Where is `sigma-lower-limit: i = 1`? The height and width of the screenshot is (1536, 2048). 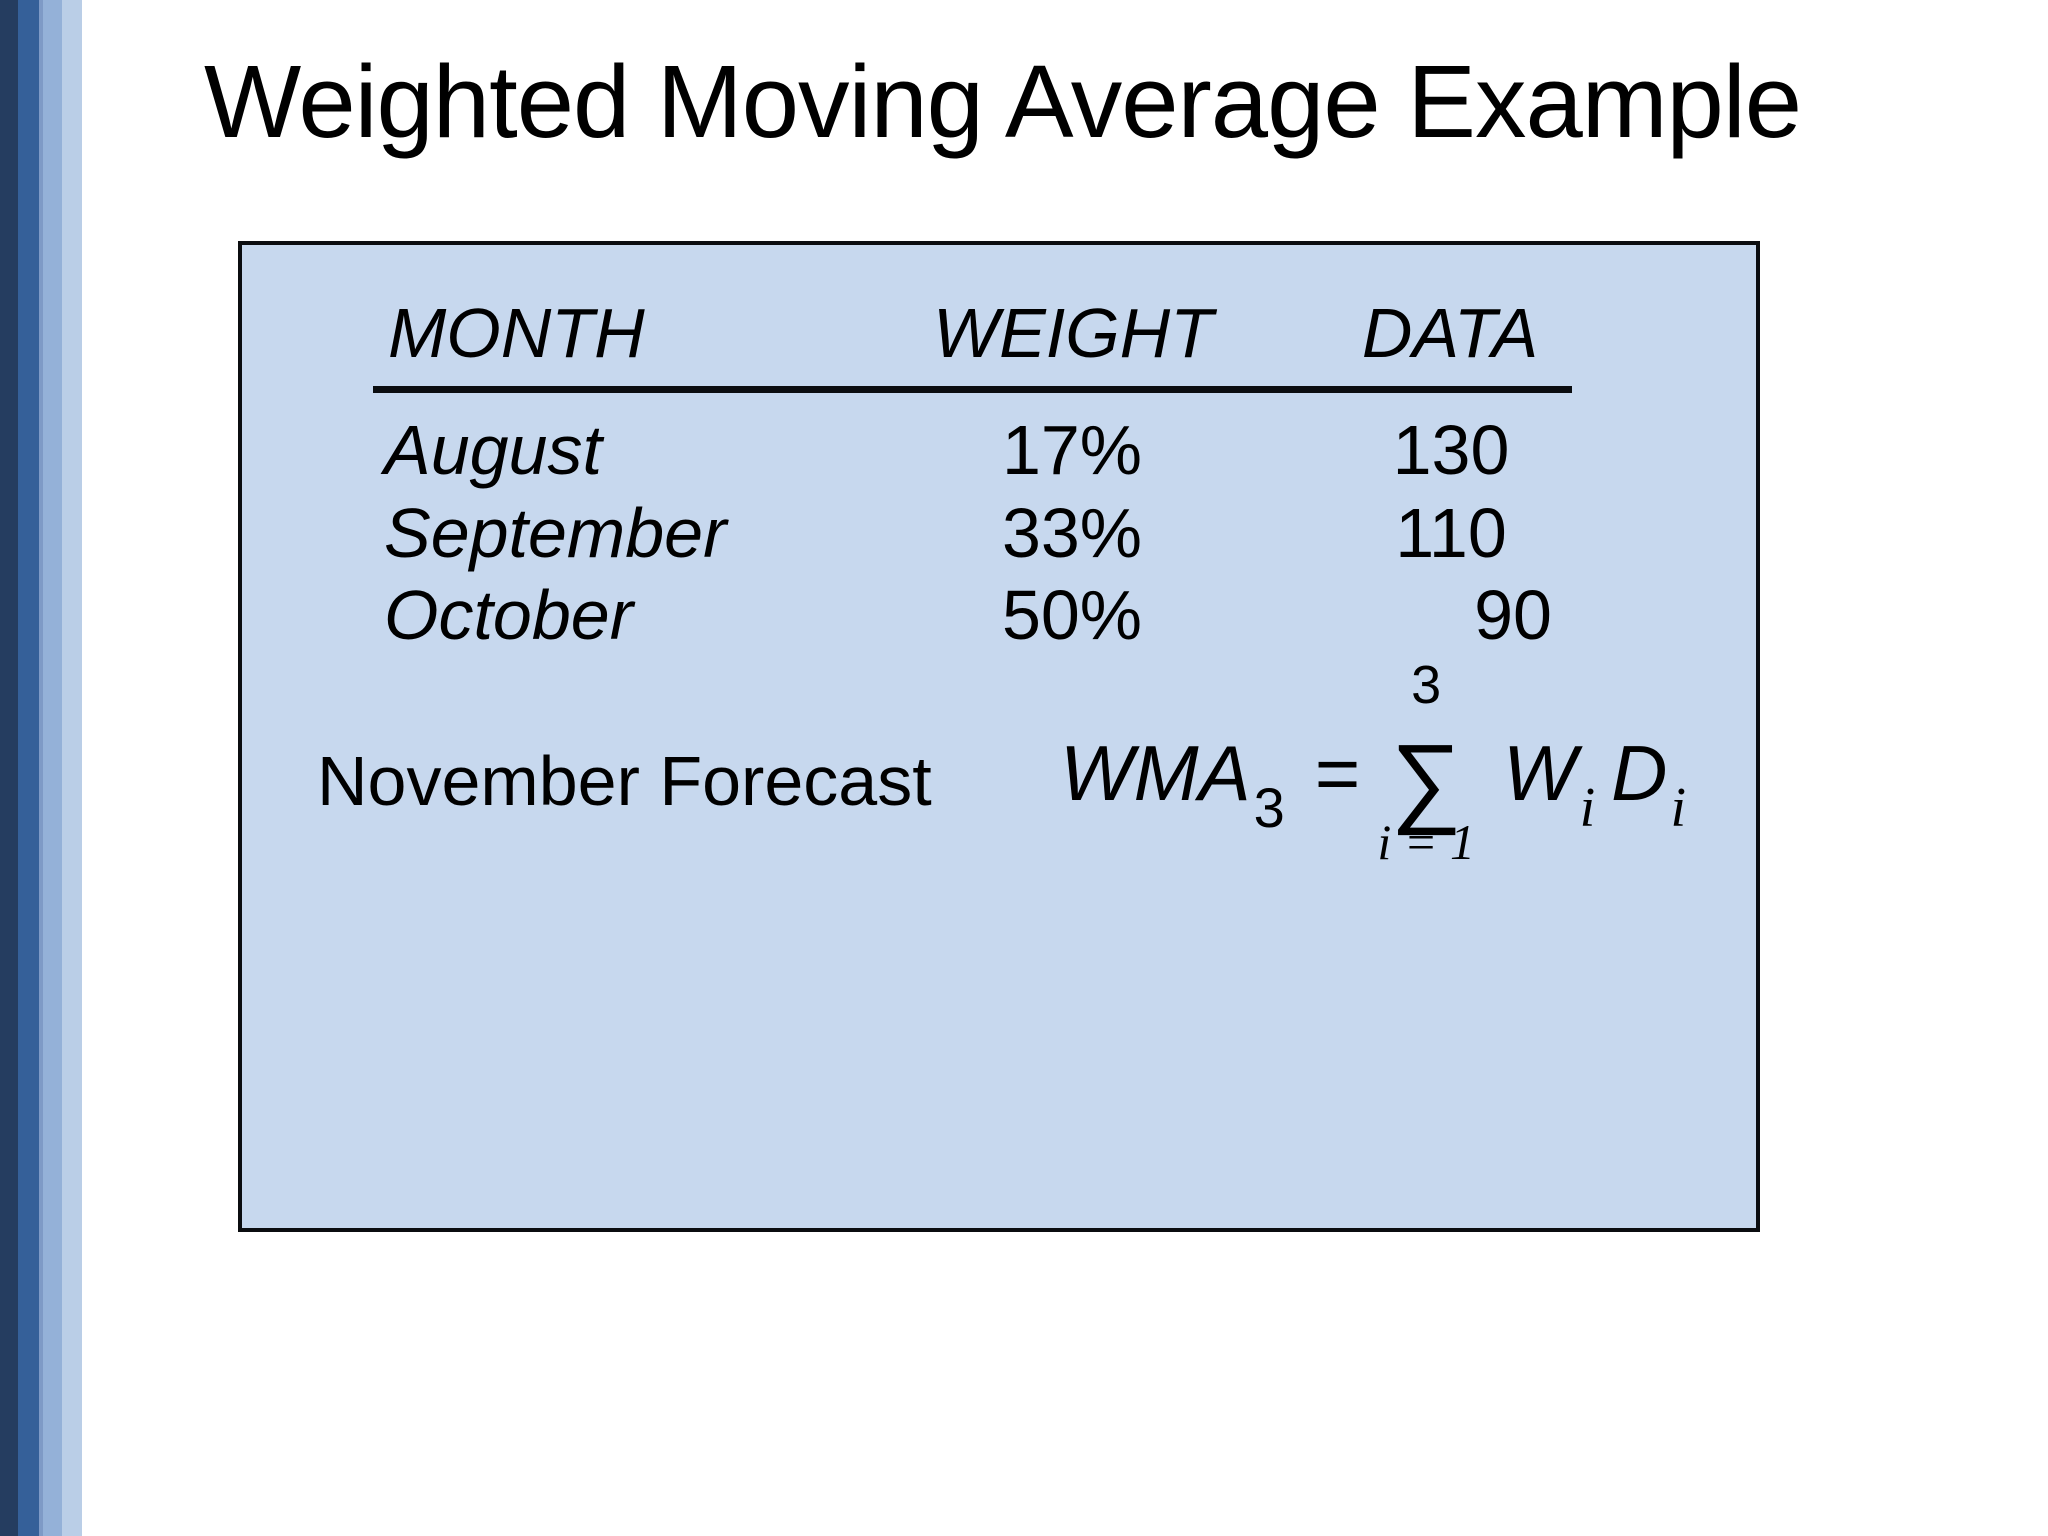 sigma-lower-limit: i = 1 is located at coordinates (1426, 842).